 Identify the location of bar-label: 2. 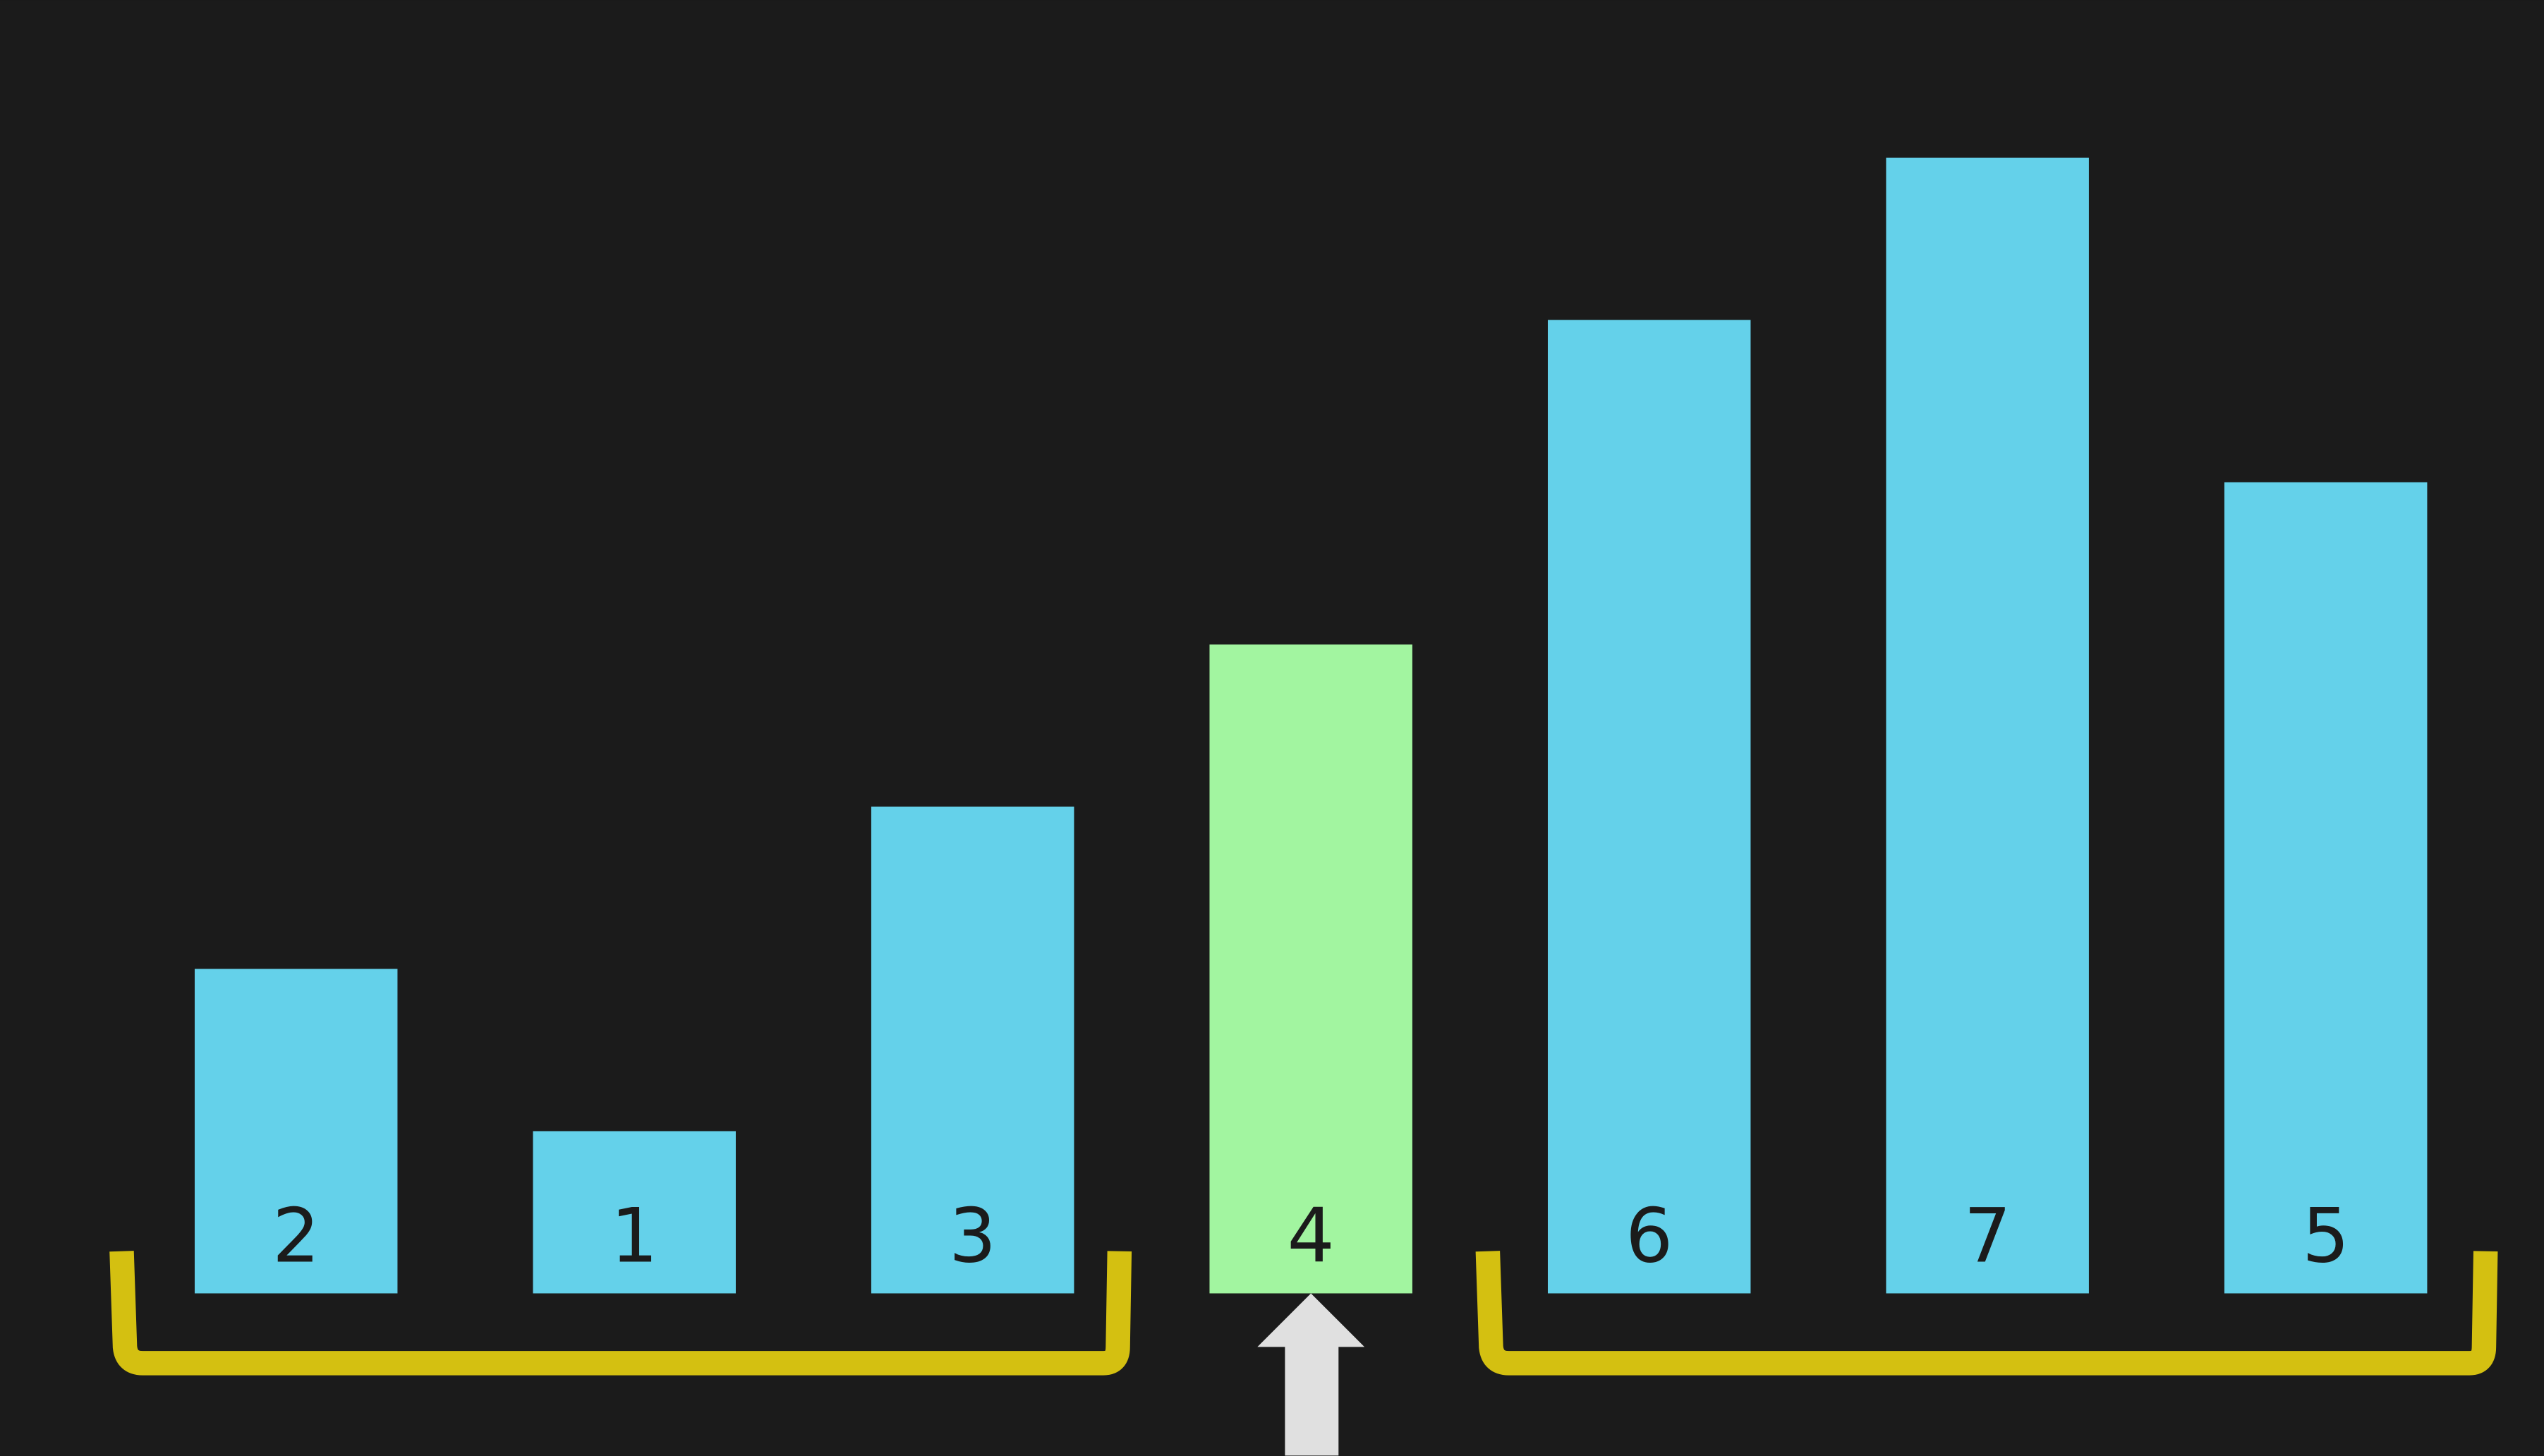
(296, 1236).